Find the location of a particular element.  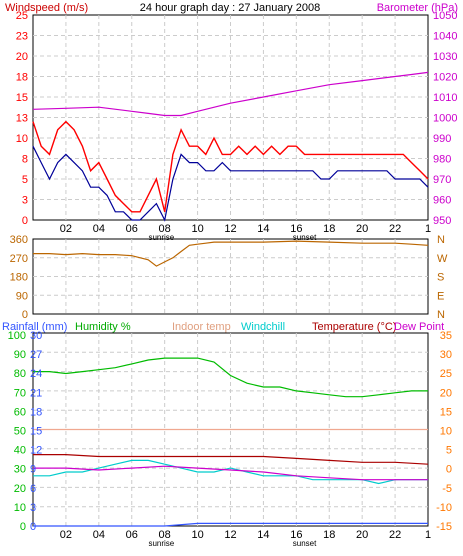

windspeed-tick: 23 is located at coordinates (22, 37).